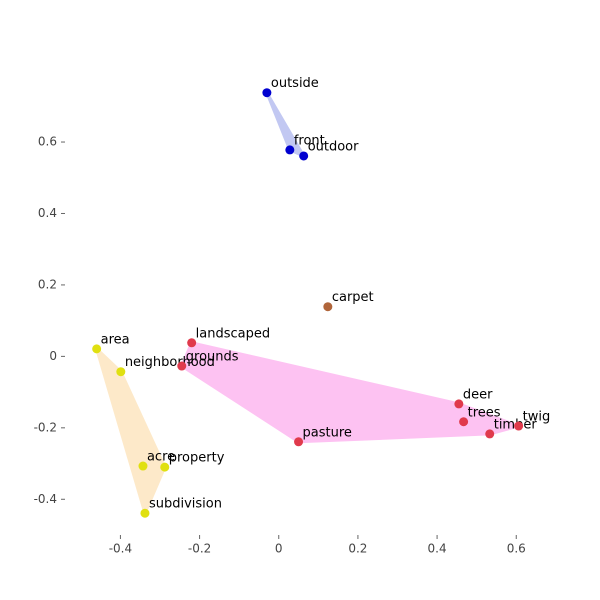 This screenshot has height=600, width=600. I want to click on point-label: outdoor, so click(333, 146).